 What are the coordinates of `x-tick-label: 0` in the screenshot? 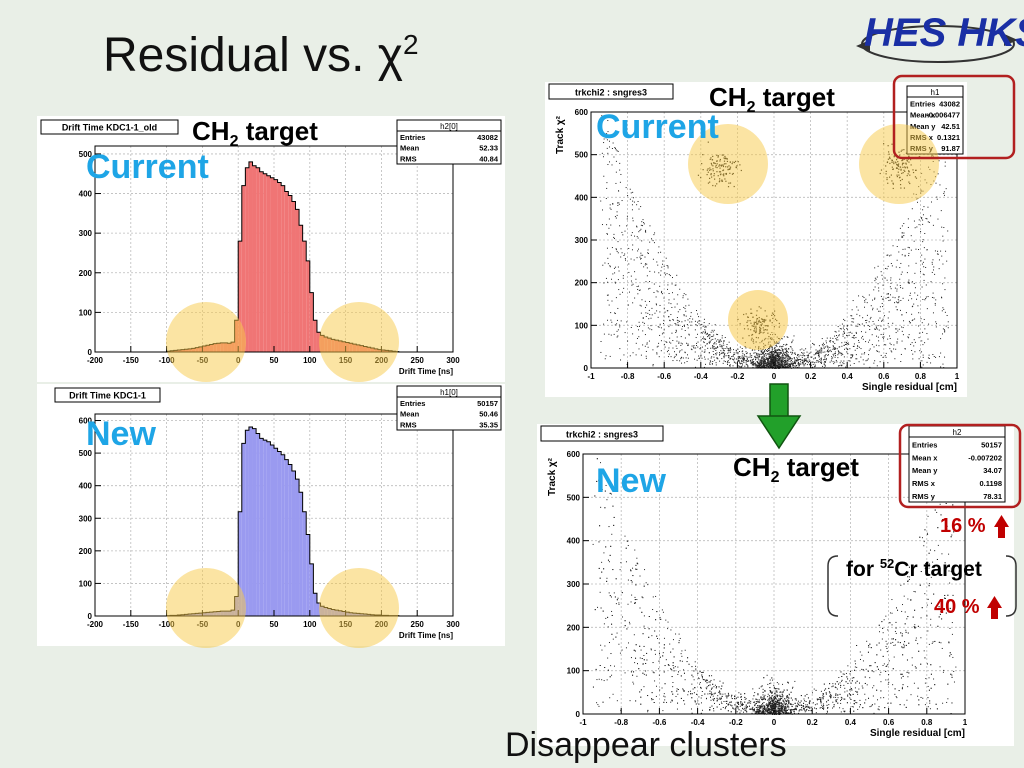 It's located at (238, 624).